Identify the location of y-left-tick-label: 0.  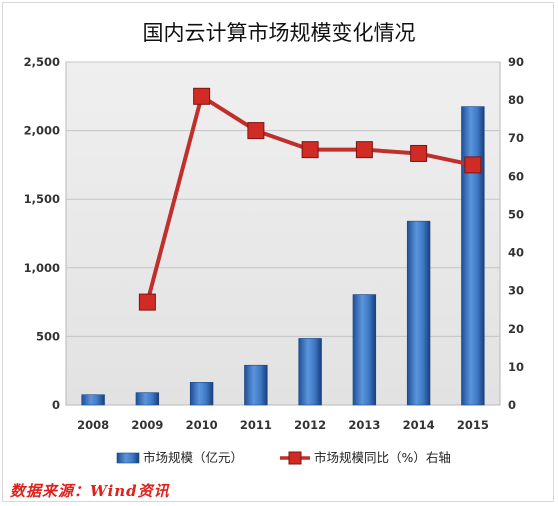
(56, 405).